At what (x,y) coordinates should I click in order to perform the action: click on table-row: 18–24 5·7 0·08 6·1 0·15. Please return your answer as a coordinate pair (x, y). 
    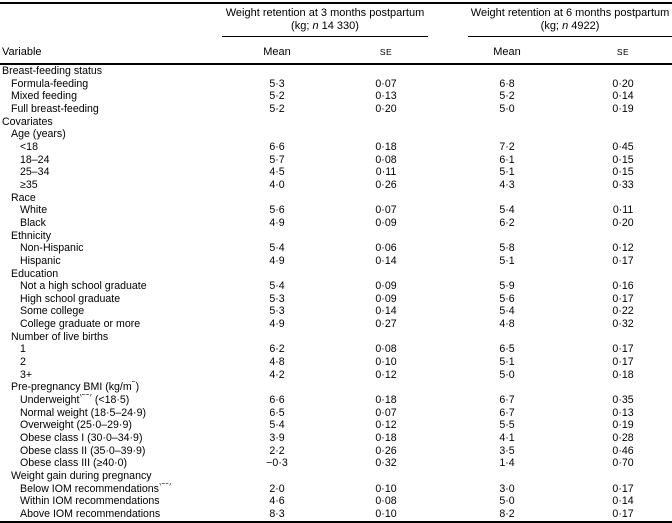
    Looking at the image, I should click on (336, 160).